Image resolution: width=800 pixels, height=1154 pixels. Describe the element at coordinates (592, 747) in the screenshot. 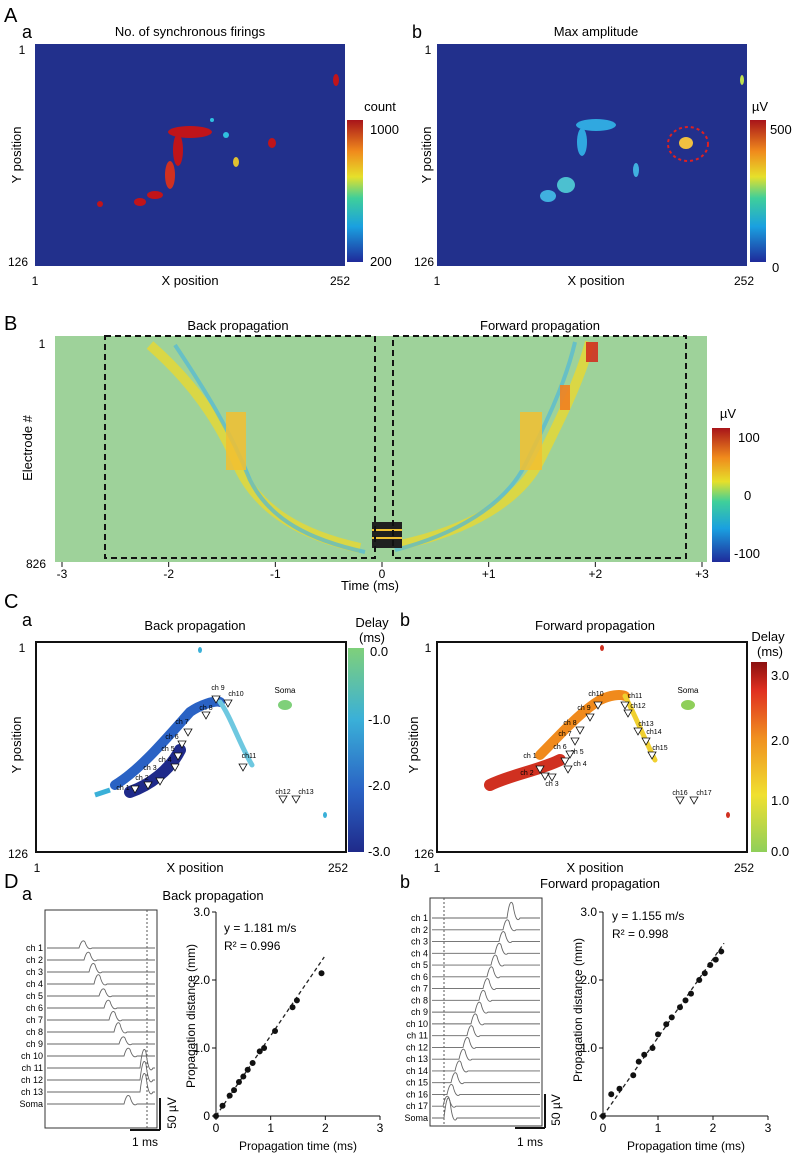

I see `delay-map-forward` at that location.